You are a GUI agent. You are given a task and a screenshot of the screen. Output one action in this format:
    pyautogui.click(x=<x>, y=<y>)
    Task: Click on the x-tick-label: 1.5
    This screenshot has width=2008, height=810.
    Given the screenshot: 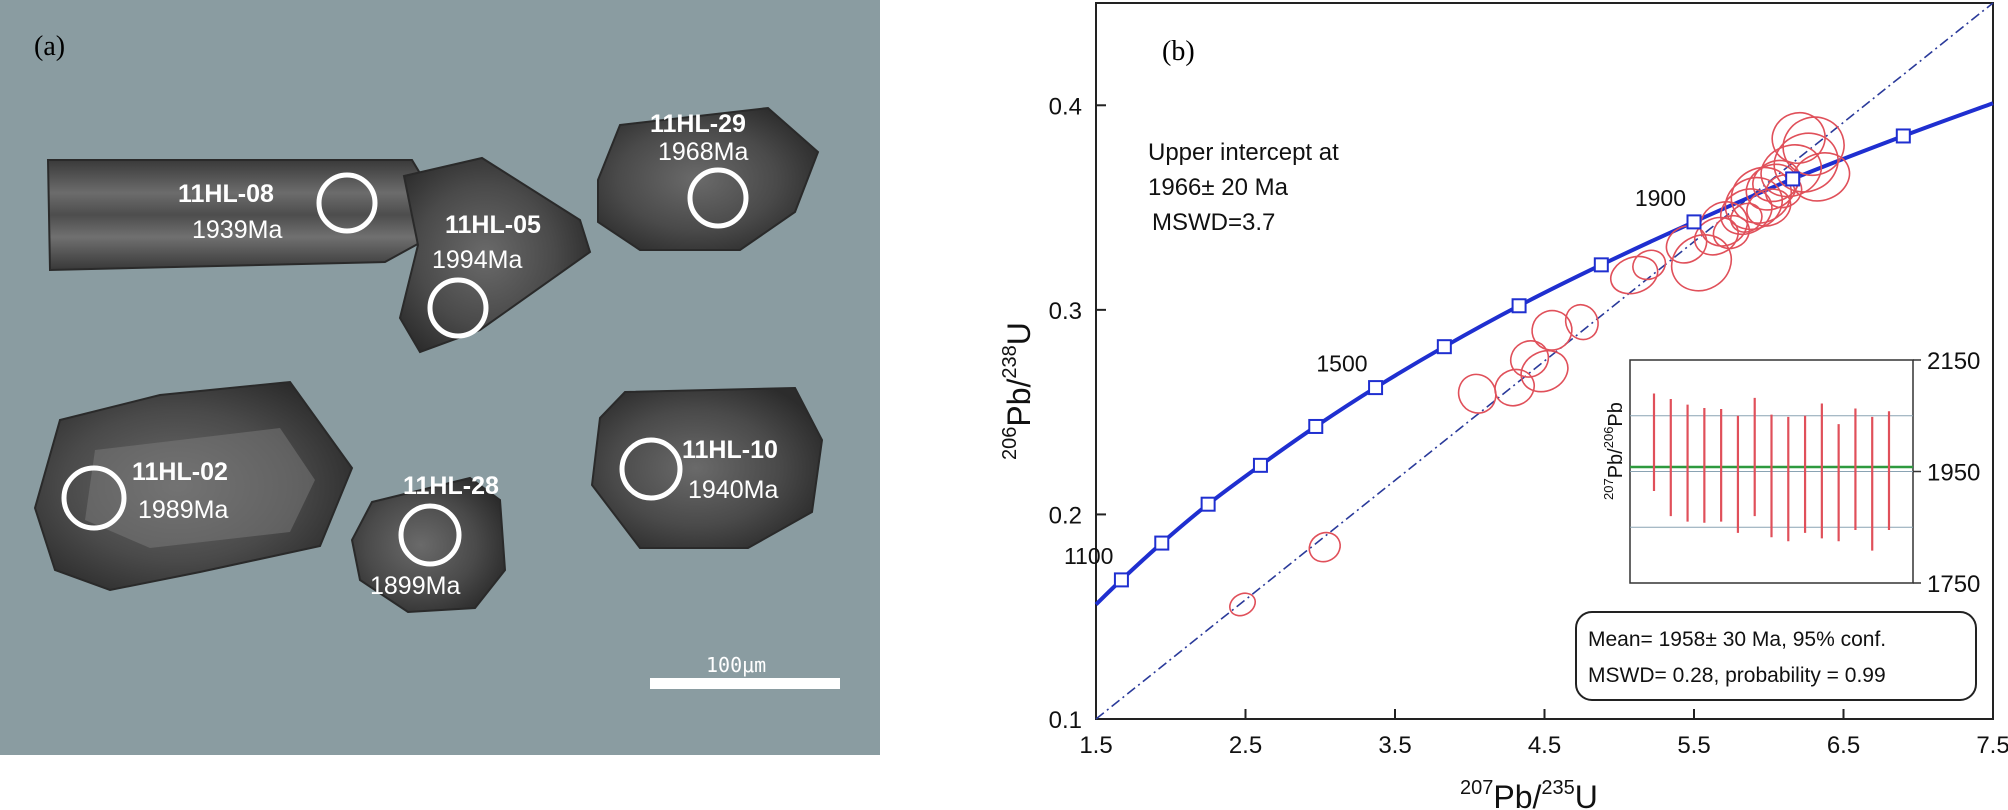 What is the action you would take?
    pyautogui.click(x=1095, y=745)
    